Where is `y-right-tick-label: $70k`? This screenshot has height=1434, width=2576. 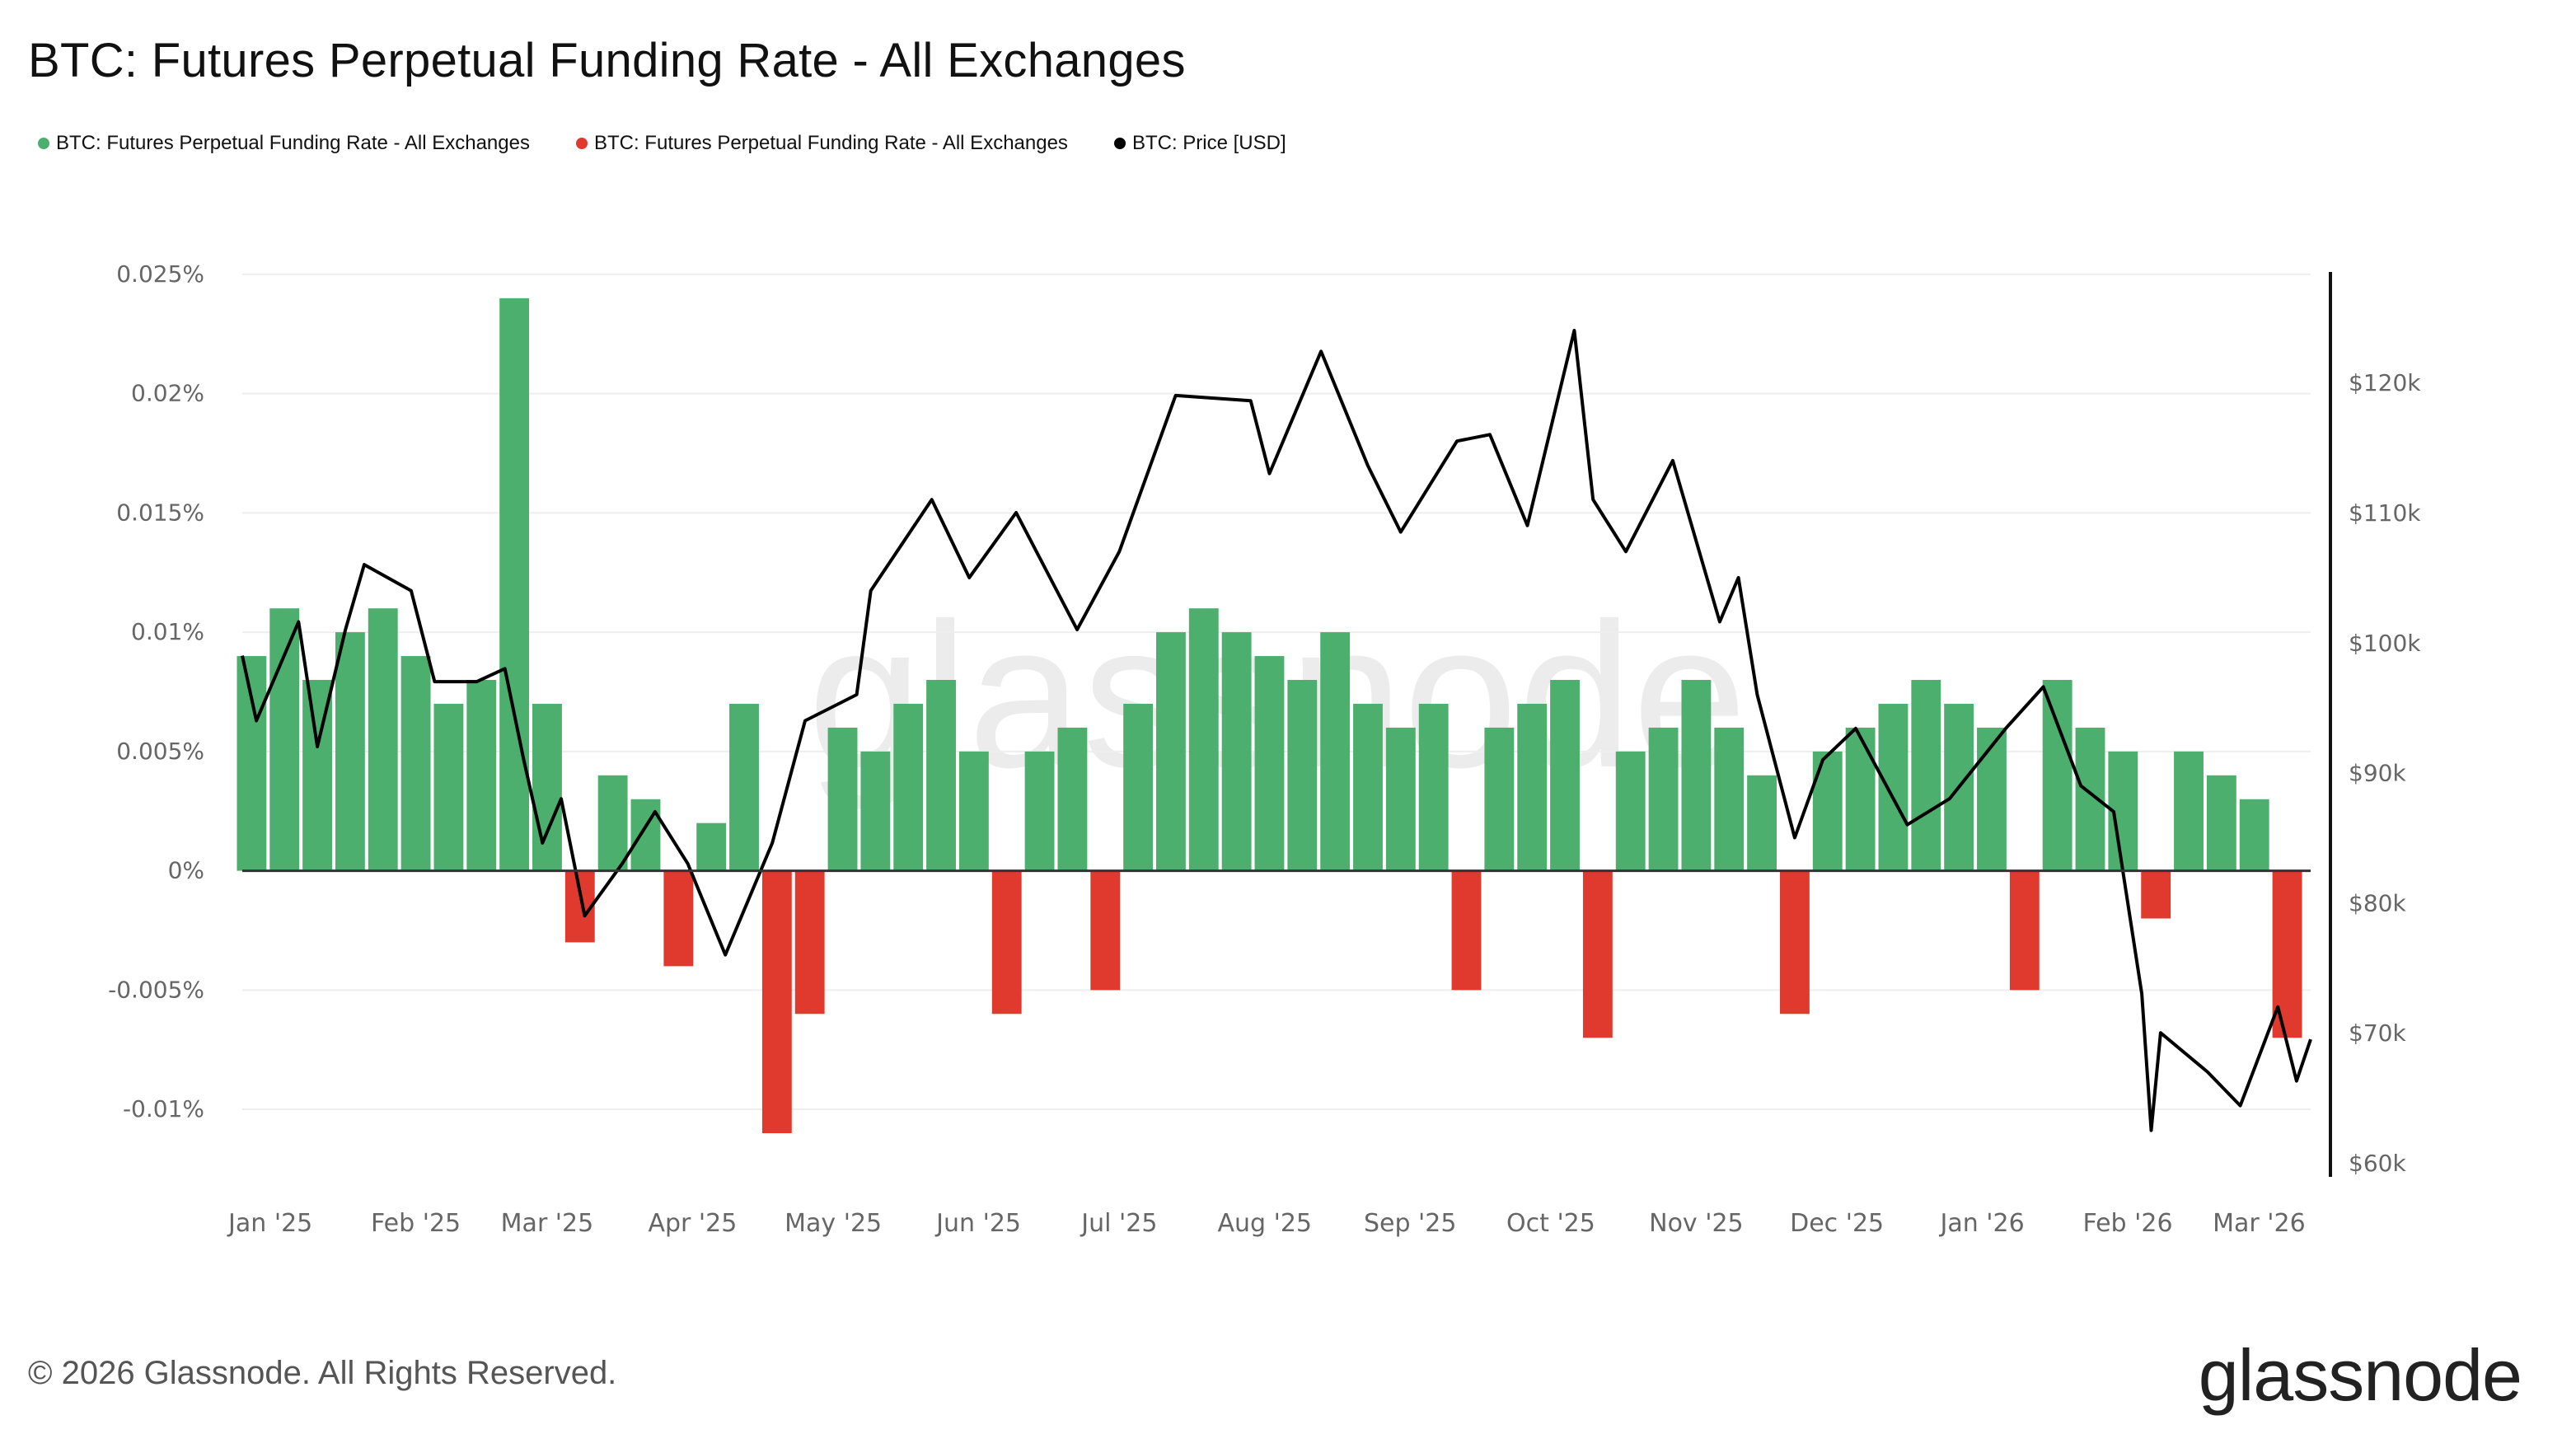
y-right-tick-label: $70k is located at coordinates (2377, 1033).